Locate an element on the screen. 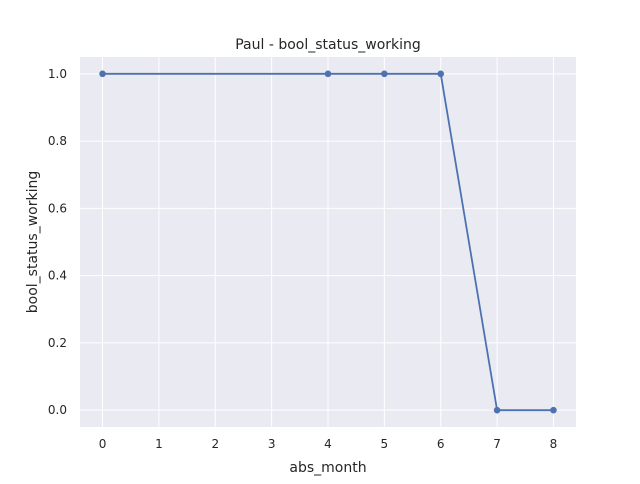  y-axis-label: bool_status_working is located at coordinates (33, 242).